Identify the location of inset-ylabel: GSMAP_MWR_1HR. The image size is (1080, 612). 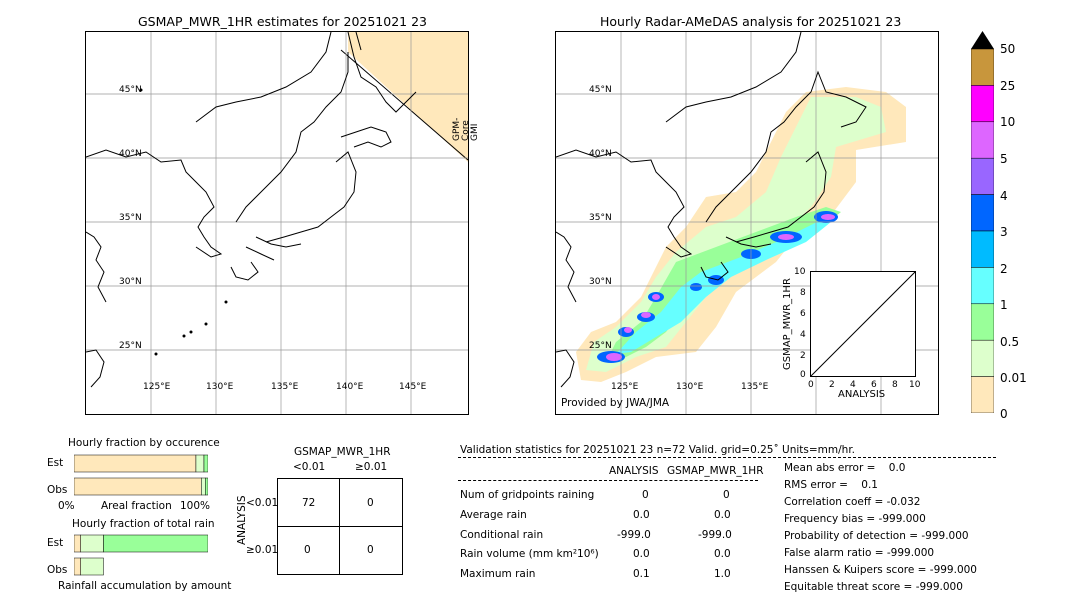
(787, 324).